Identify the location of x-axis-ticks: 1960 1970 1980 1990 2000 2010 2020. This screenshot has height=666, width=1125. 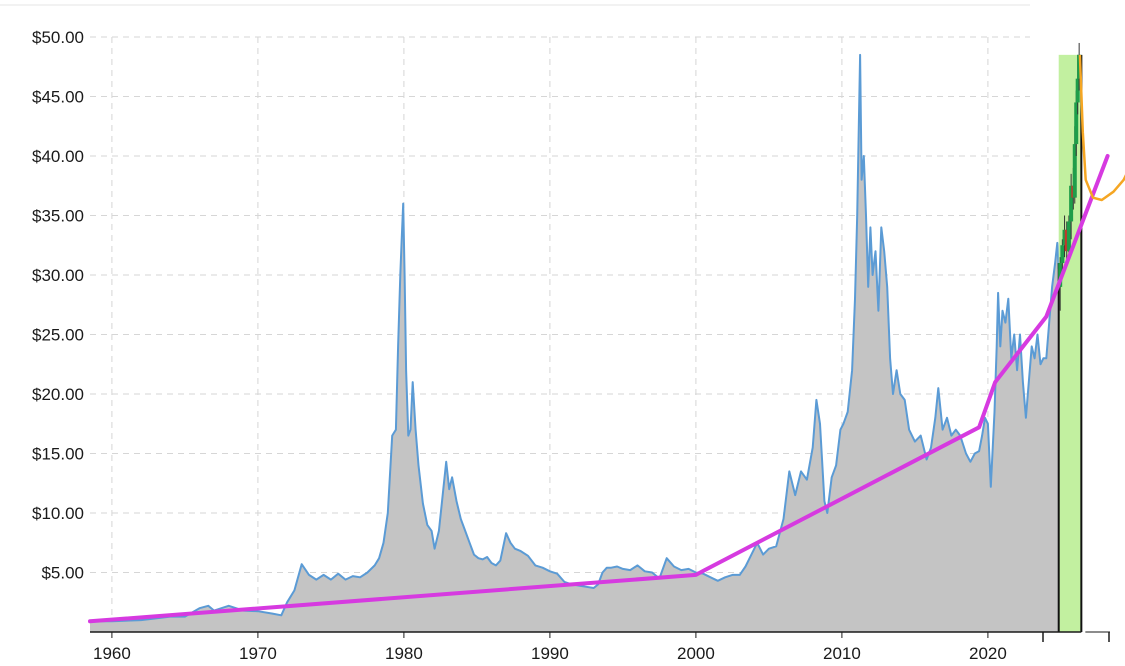
(550, 653).